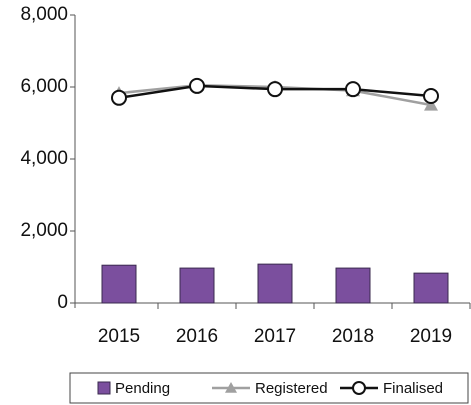  Describe the element at coordinates (104, 388) in the screenshot. I see `legend-swatch` at that location.